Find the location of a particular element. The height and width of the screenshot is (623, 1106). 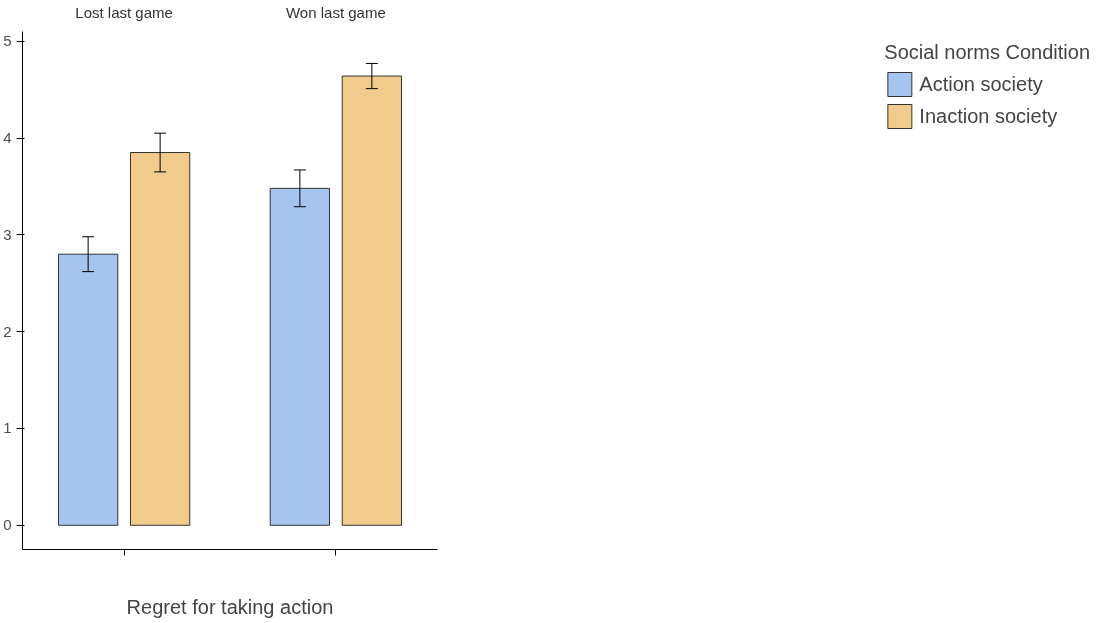

y-tick-label: 4 is located at coordinates (7, 137).